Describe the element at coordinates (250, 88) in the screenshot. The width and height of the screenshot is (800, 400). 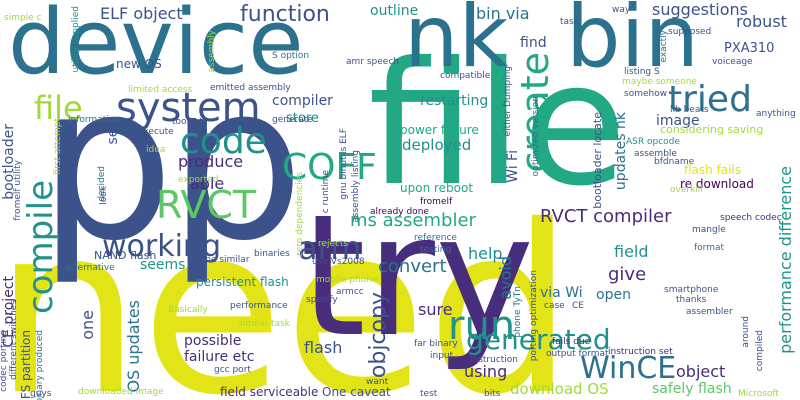
I see `cloud-word: emitted assembly` at that location.